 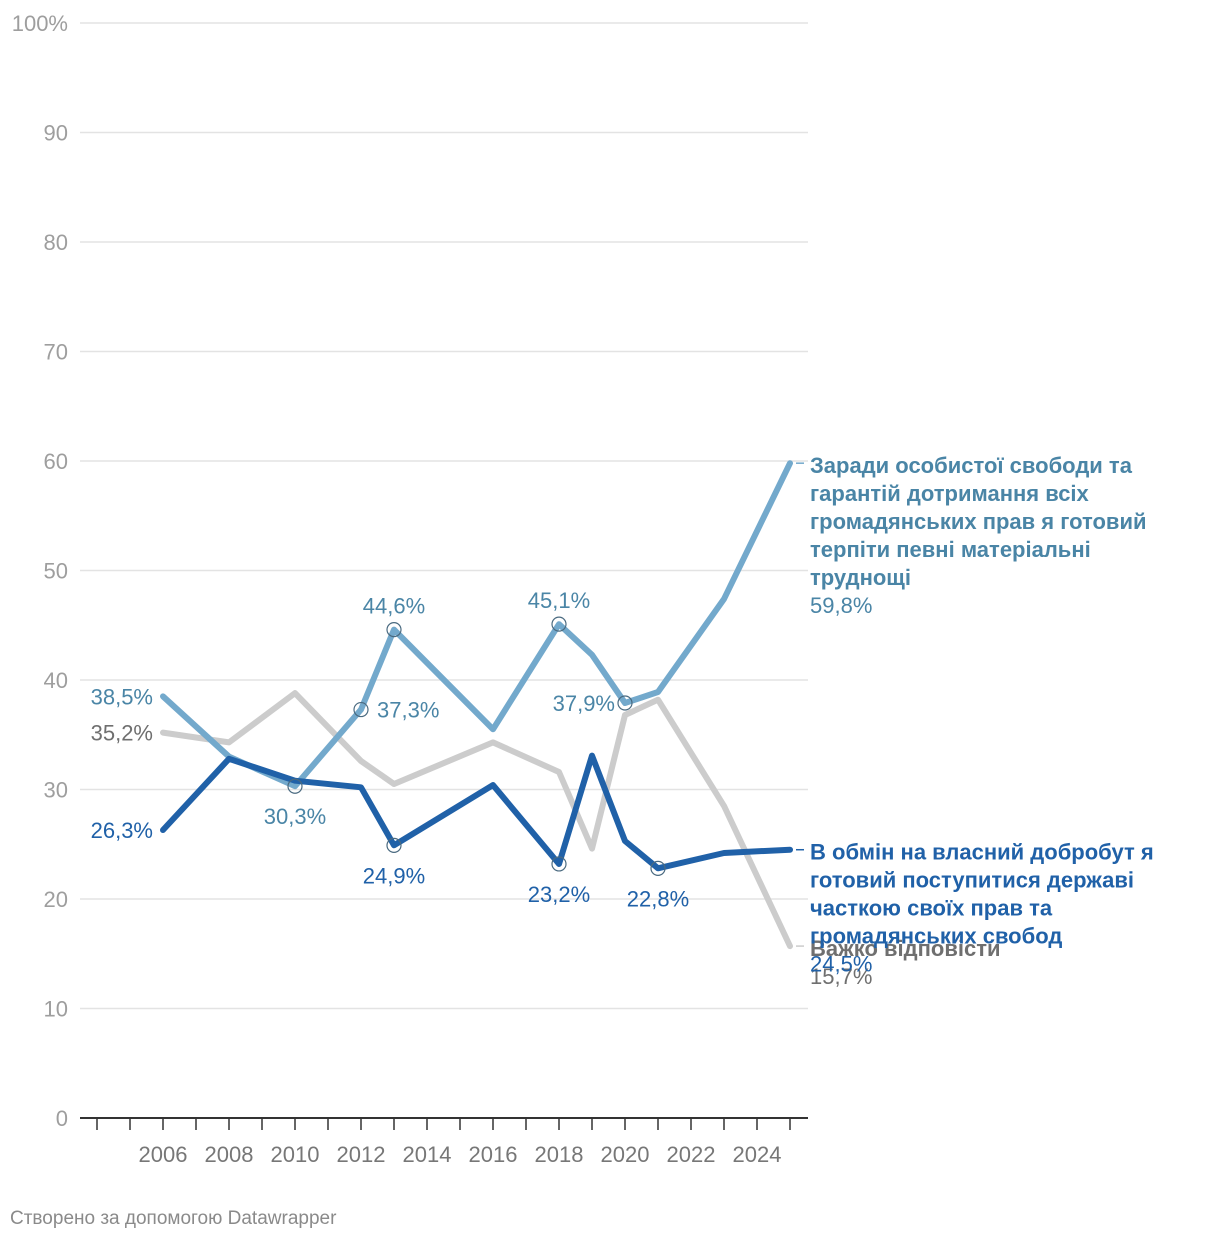 I want to click on x-tick-label: 2010, so click(x=295, y=1154).